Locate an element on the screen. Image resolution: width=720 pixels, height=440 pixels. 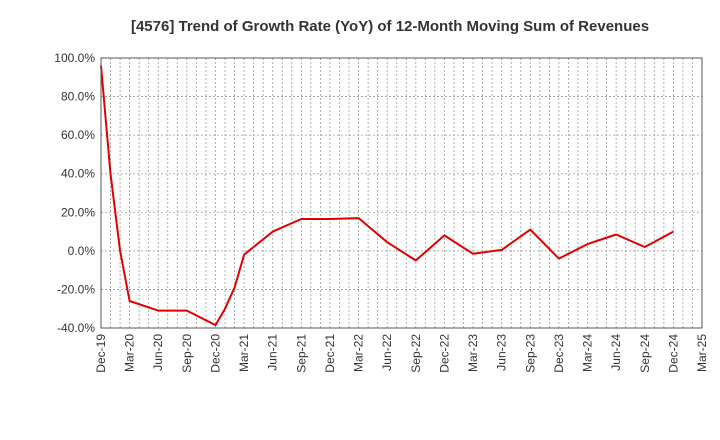
y-tick-label: 20.0% is located at coordinates (78, 212).